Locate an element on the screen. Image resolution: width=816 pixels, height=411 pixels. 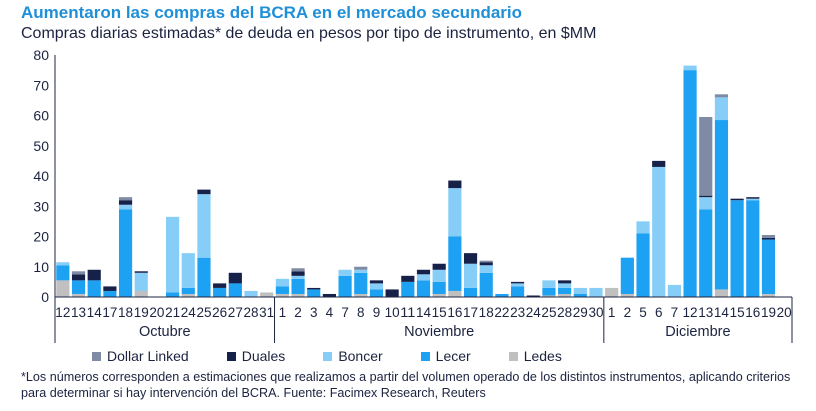
legend-item-lecer: Lecer is located at coordinates (445, 356).